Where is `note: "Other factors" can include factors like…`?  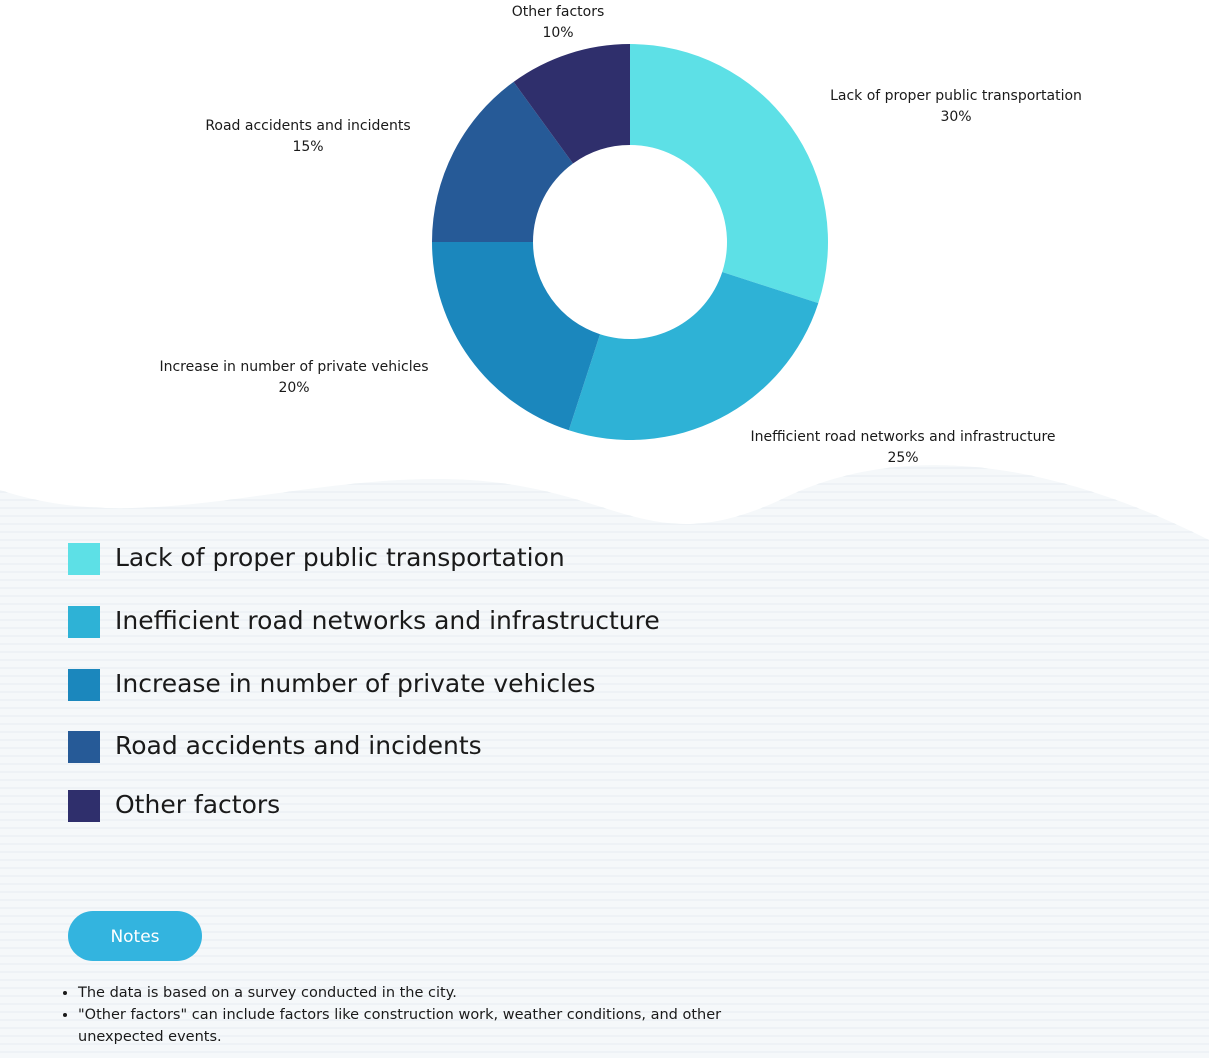
note: "Other factors" can include factors like… is located at coordinates (438, 1026).